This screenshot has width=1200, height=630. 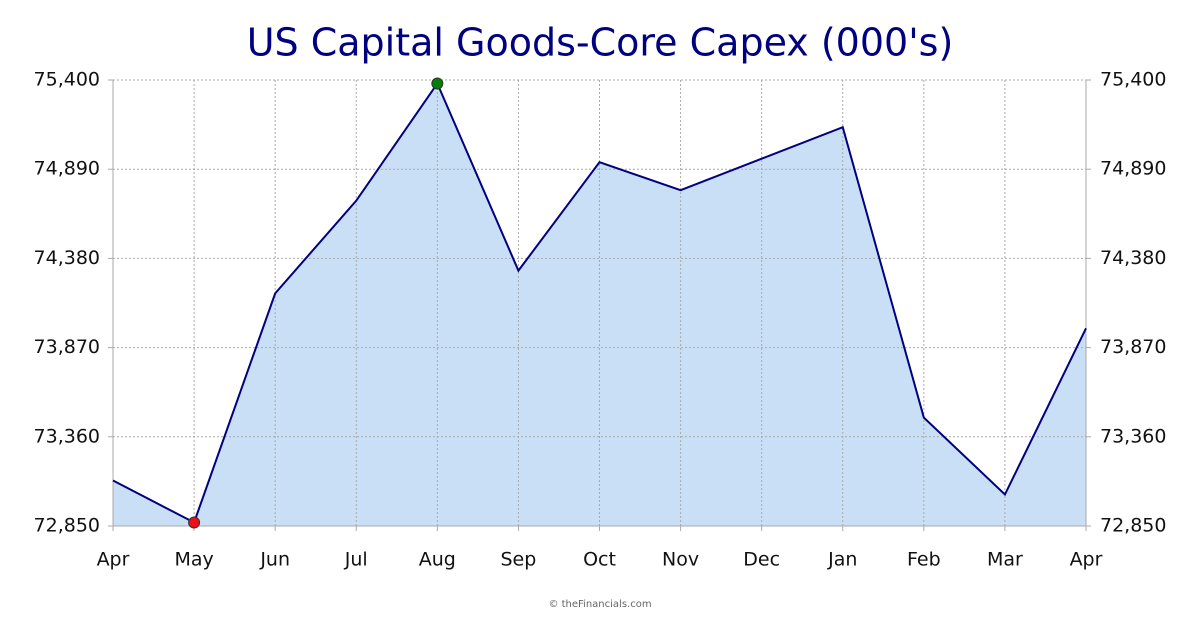 I want to click on y2-tick-label: 73,360, so click(x=1133, y=436).